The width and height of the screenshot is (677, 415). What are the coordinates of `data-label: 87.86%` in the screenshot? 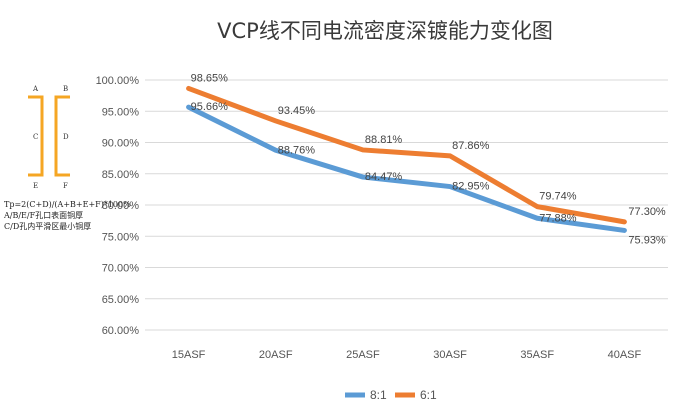 It's located at (471, 146).